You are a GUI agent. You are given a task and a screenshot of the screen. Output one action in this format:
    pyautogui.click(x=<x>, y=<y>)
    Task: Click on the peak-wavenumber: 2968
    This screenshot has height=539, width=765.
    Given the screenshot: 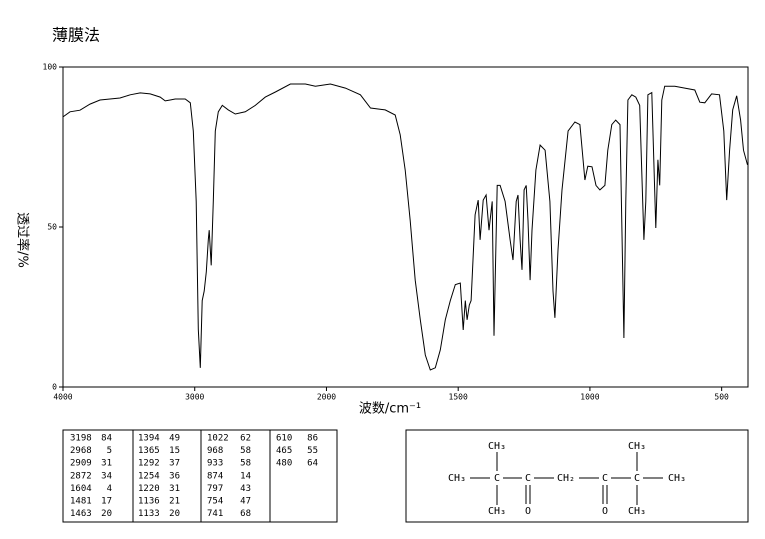 What is the action you would take?
    pyautogui.click(x=81, y=451)
    